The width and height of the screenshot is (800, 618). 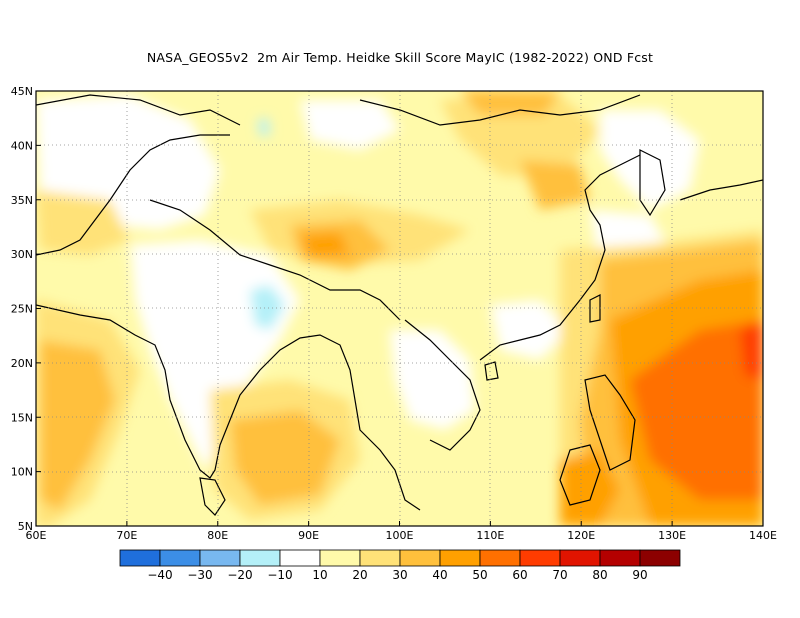 I want to click on colorbar-label: −30, so click(x=199, y=575).